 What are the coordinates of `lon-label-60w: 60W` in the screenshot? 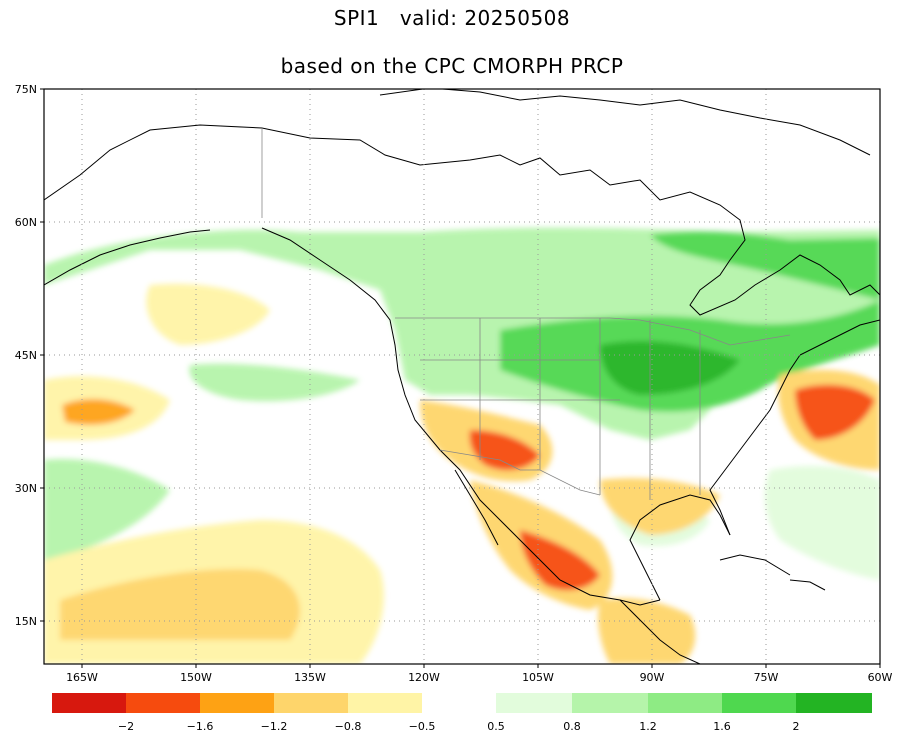 It's located at (880, 677).